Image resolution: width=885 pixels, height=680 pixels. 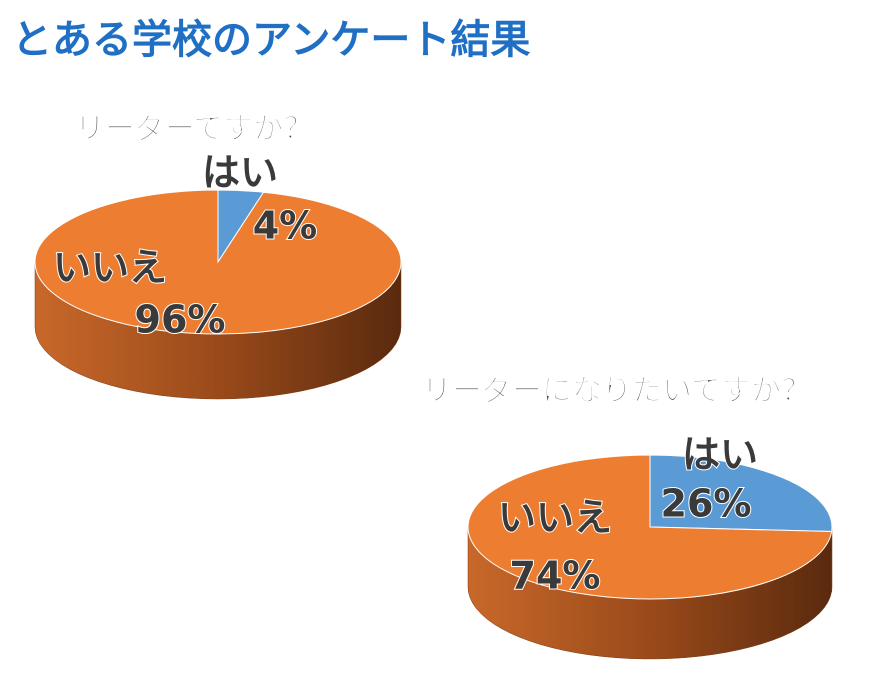 I want to click on slice-value-label: 26%, so click(x=706, y=504).